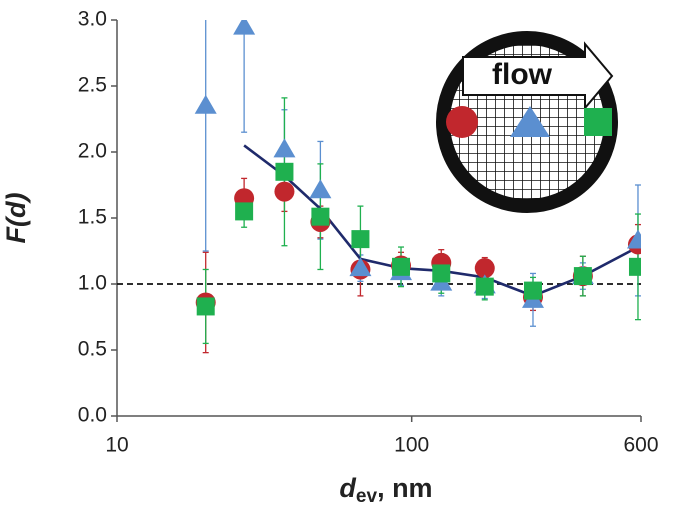 This screenshot has height=508, width=677. I want to click on inset-circle, so click(462, 122).